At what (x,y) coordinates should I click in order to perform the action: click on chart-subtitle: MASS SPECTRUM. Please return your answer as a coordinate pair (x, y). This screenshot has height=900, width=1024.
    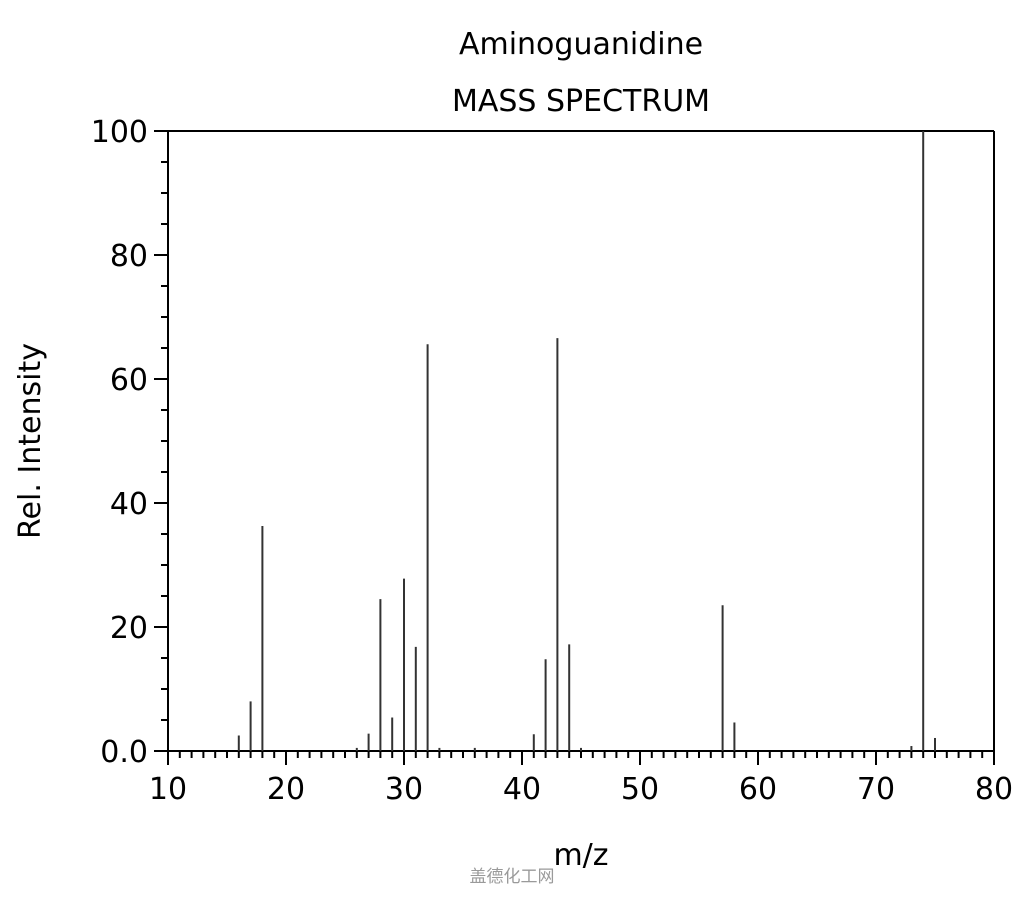
    Looking at the image, I should click on (581, 101).